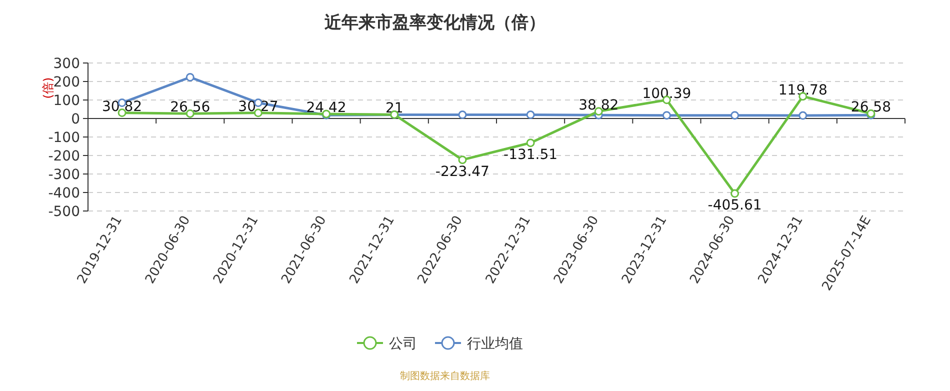 The height and width of the screenshot is (391, 950). I want to click on data-label: -405.61, so click(735, 206).